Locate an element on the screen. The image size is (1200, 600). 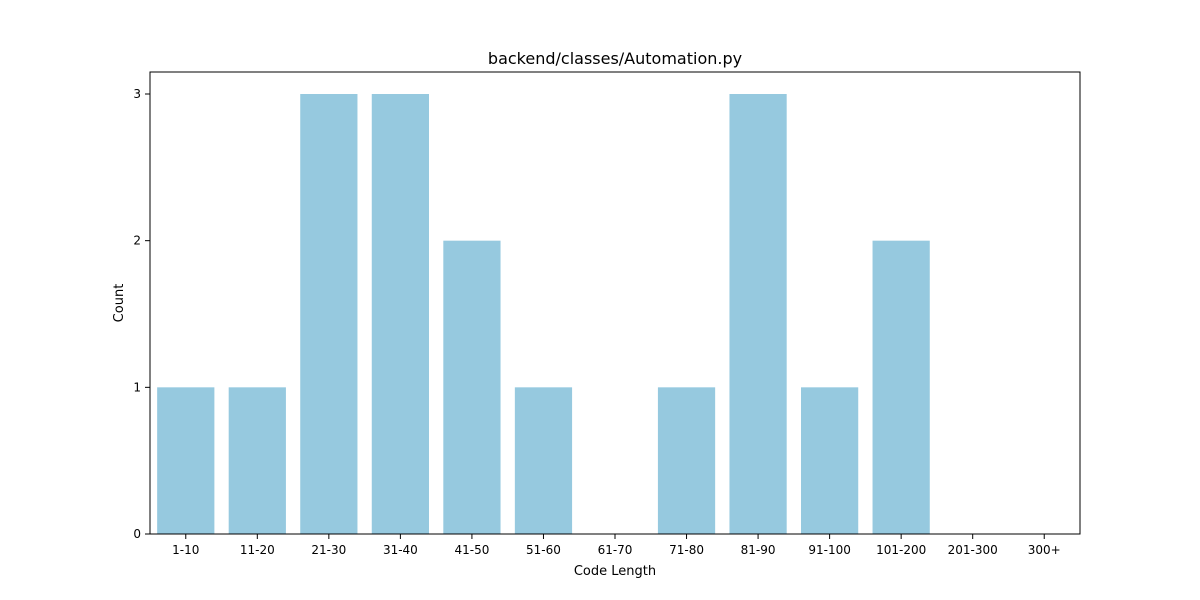
x-tick-label: 31-40 is located at coordinates (400, 550).